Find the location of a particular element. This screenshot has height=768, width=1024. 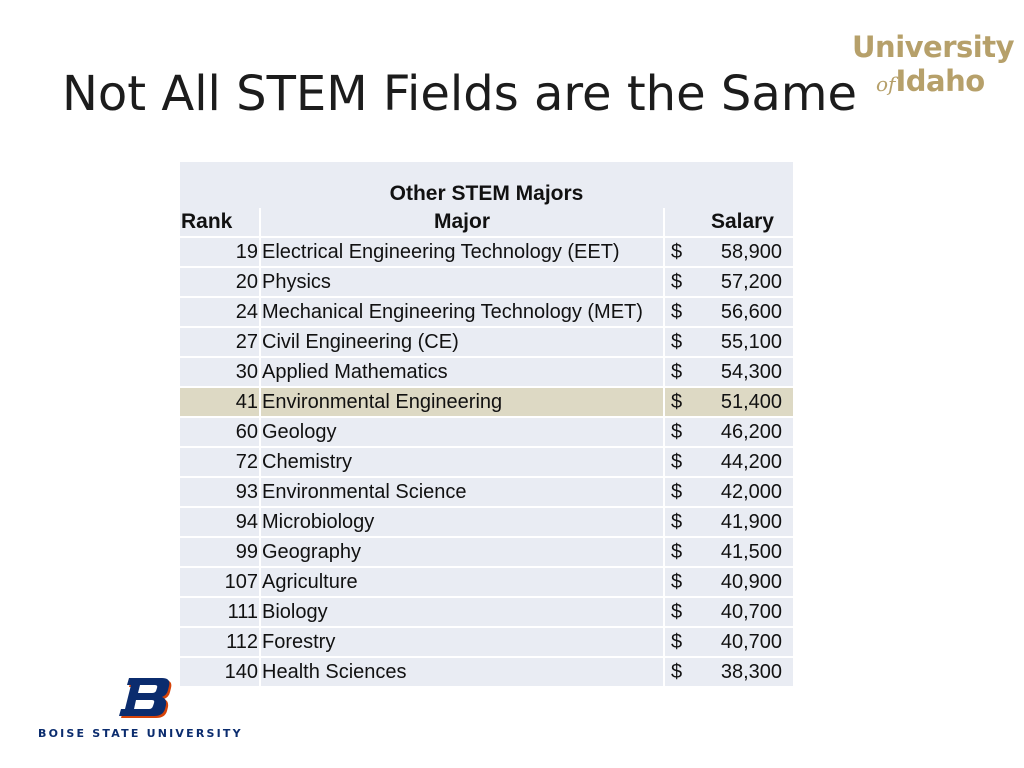

table-row: 41 Environmental Engineering $51,400 is located at coordinates (486, 402).